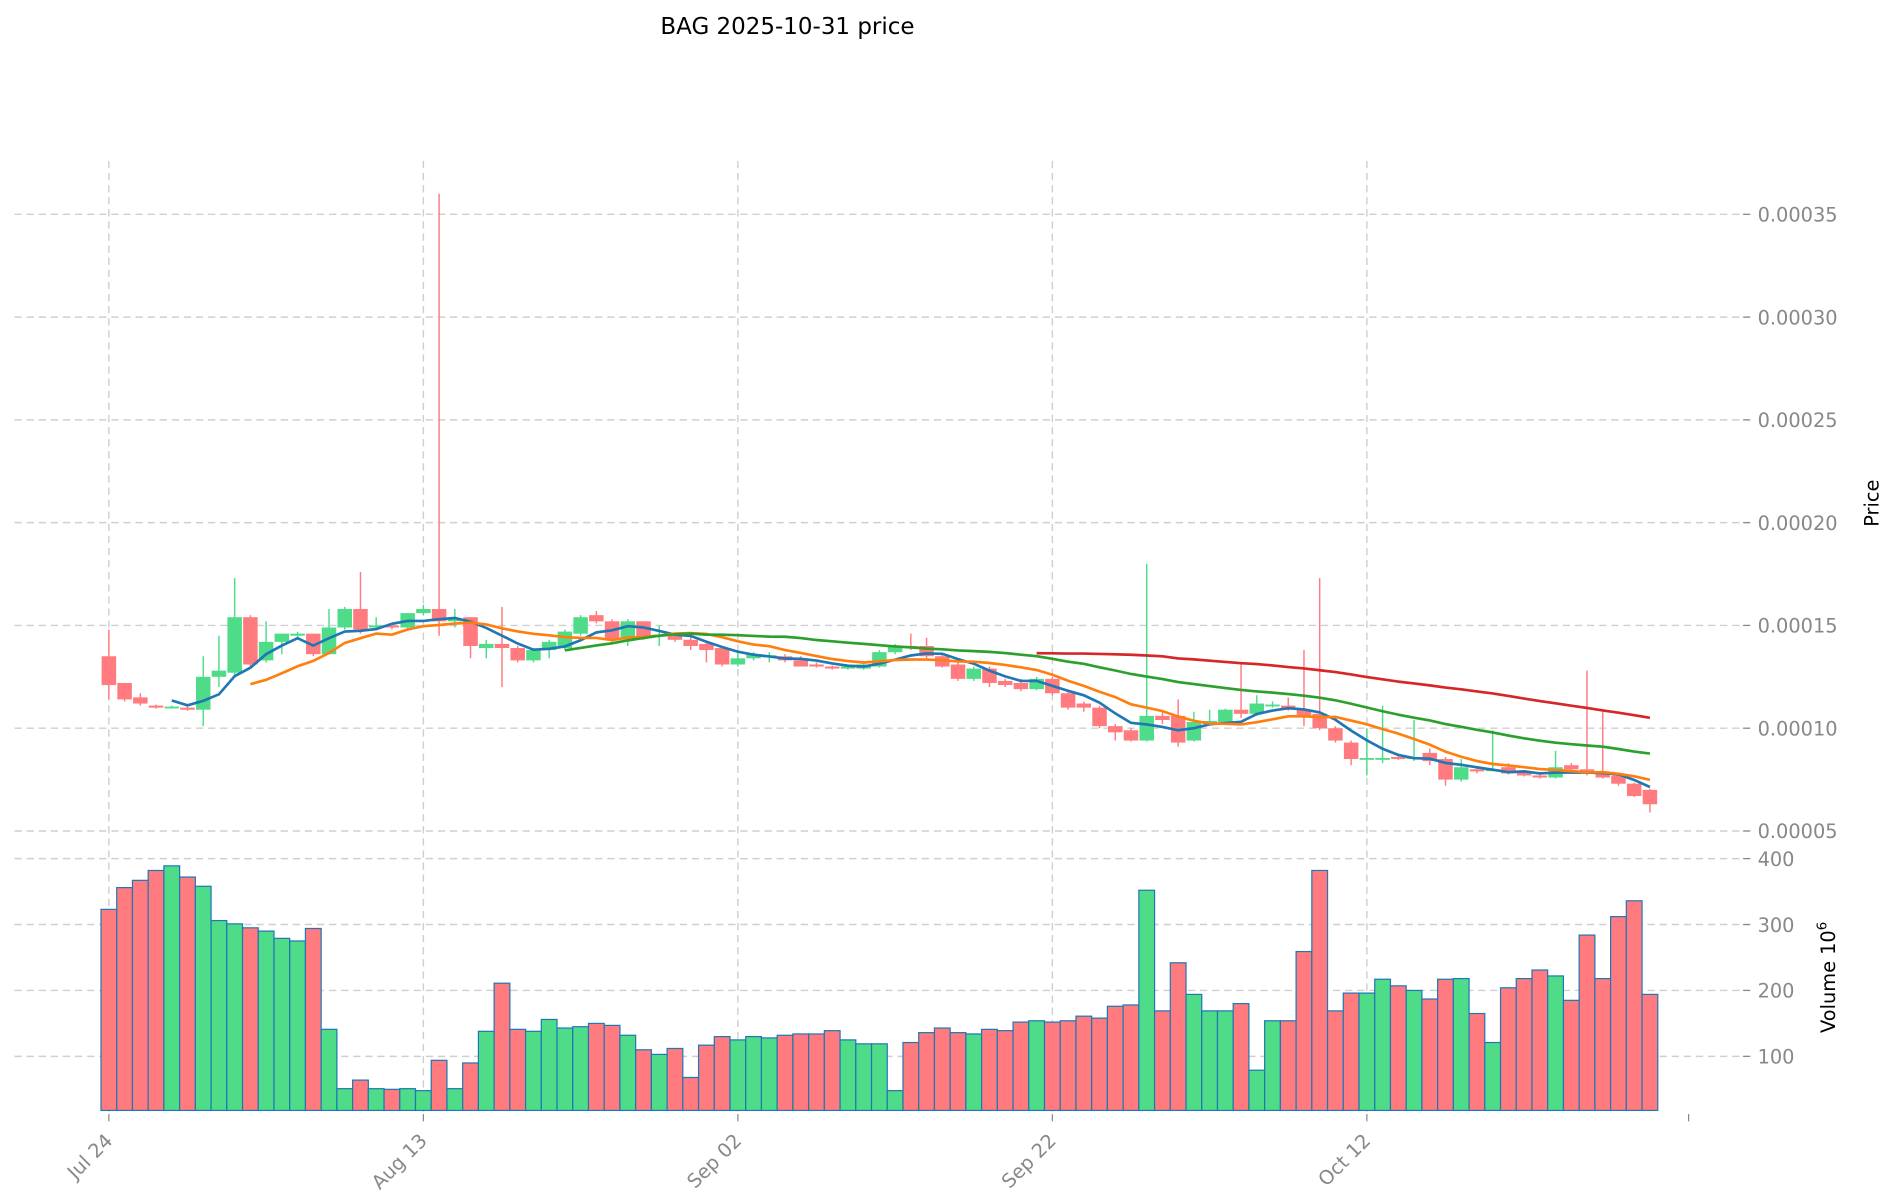 The image size is (1887, 1202). Describe the element at coordinates (950, 701) in the screenshot. I see `ma-10-line` at that location.